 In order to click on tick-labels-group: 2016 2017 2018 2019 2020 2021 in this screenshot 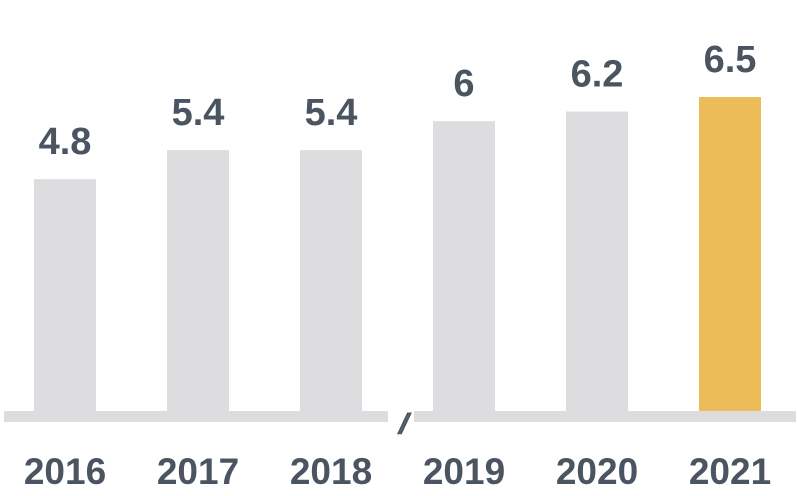, I will do `click(397, 471)`.